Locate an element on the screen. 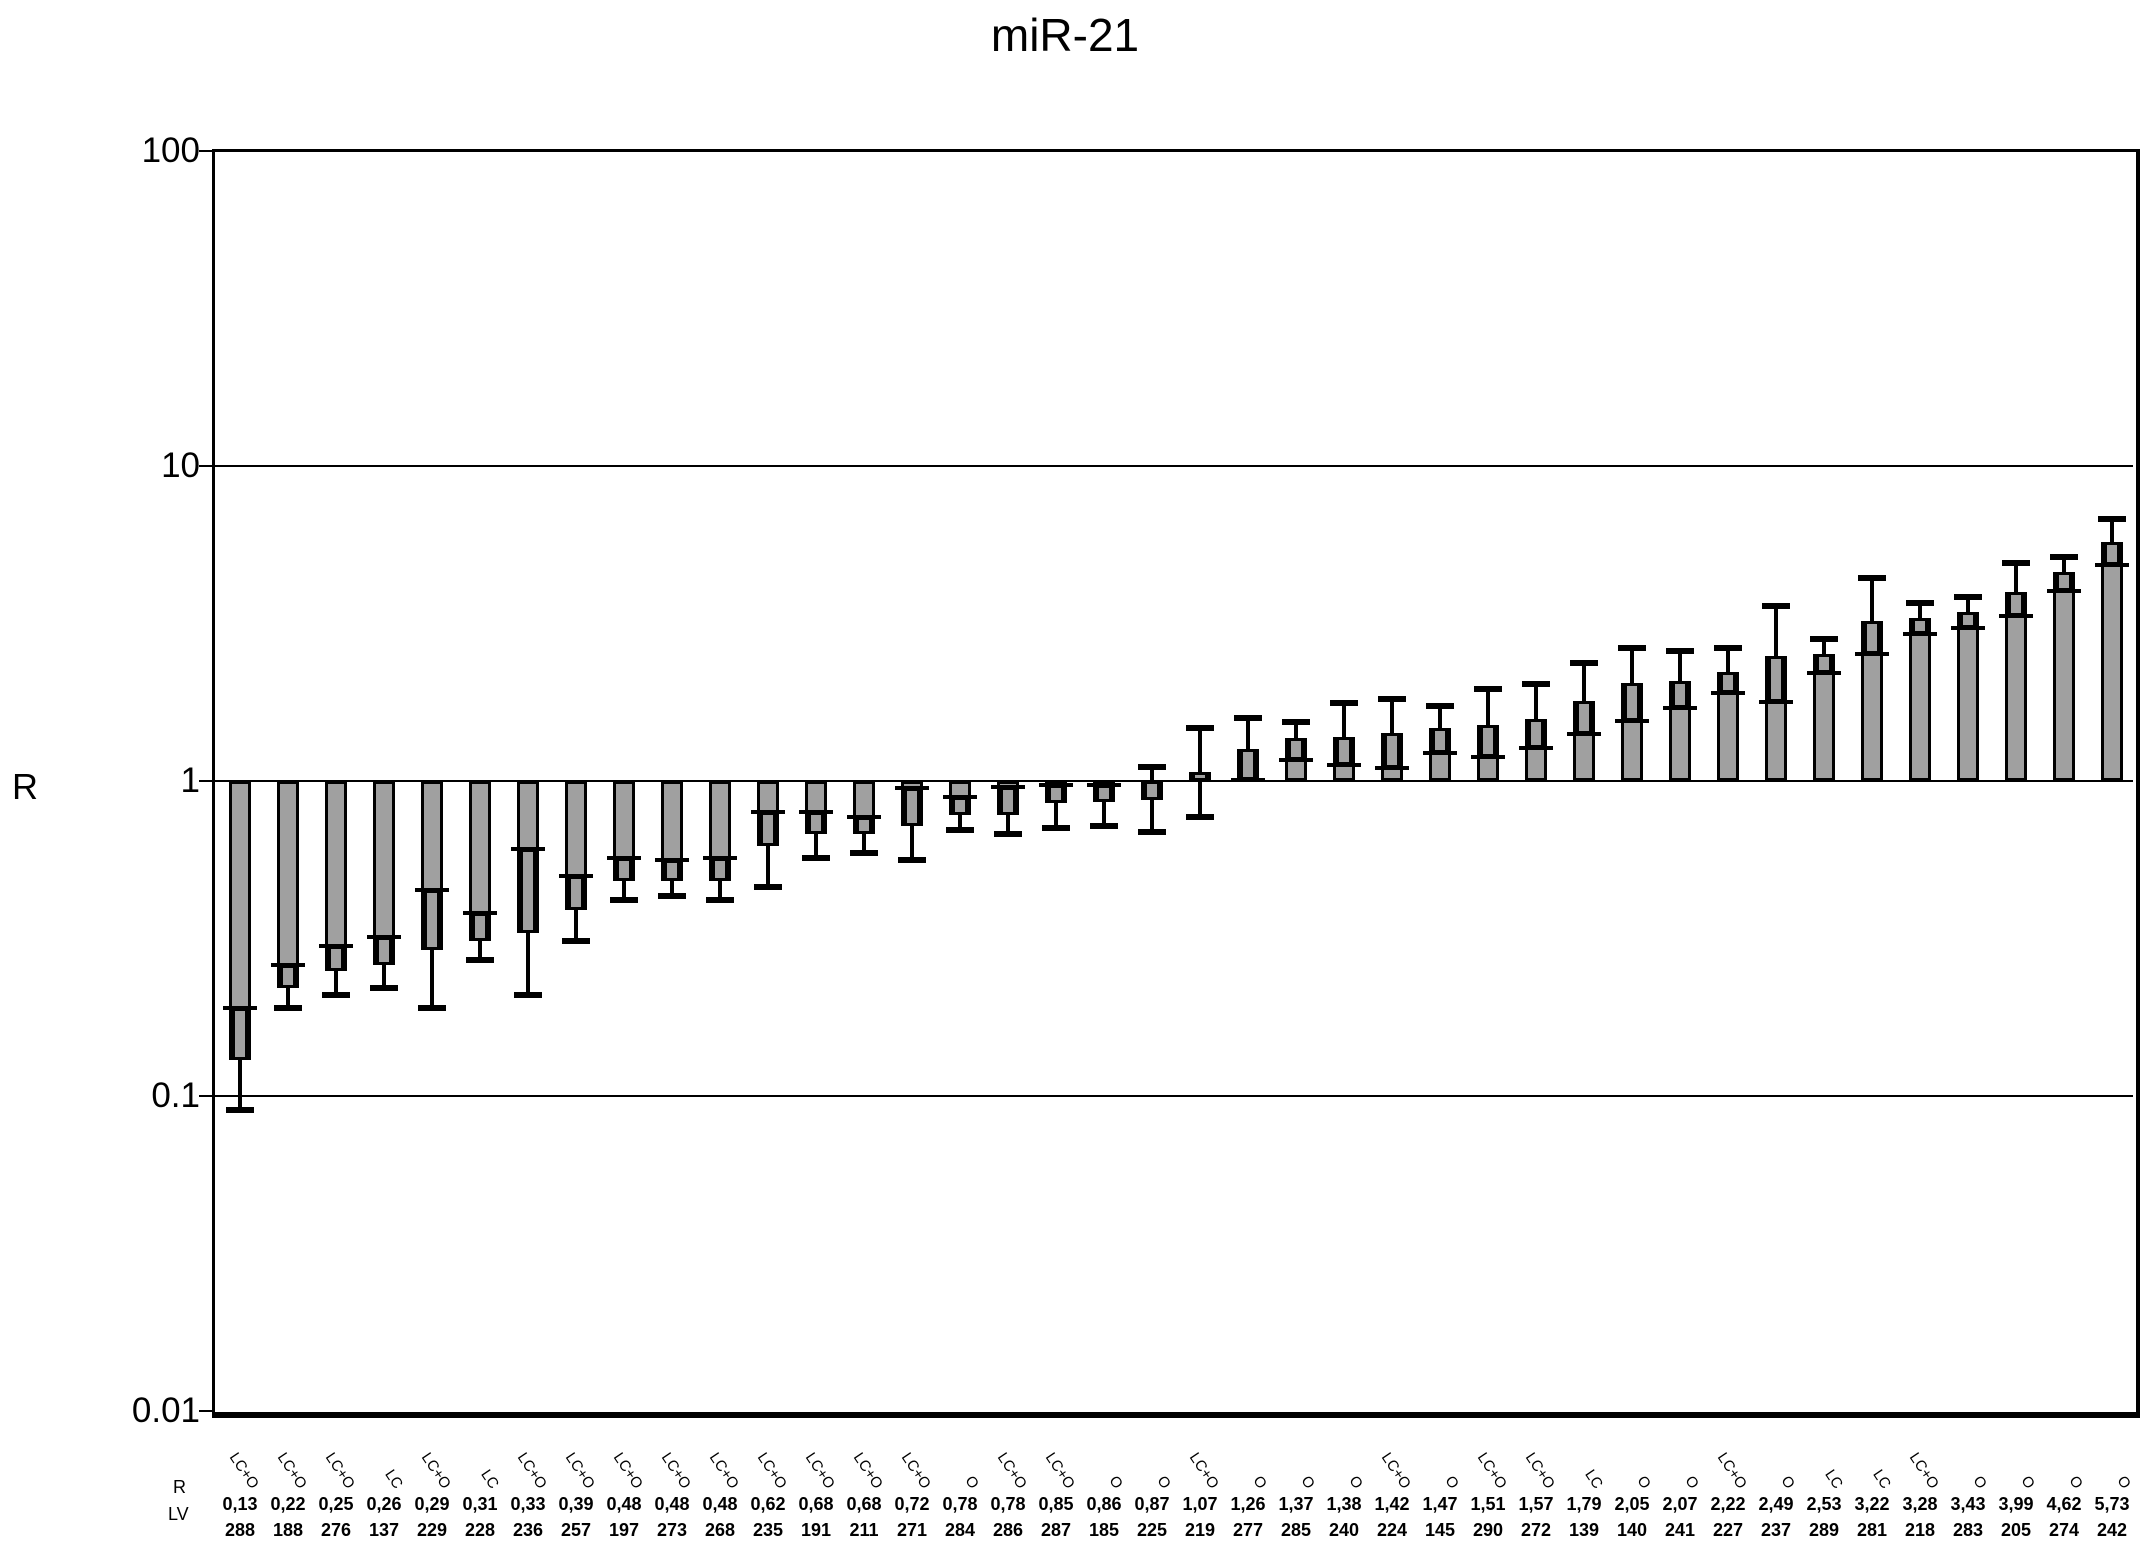 This screenshot has height=1554, width=2150. x-lv-value: 236 is located at coordinates (528, 1530).